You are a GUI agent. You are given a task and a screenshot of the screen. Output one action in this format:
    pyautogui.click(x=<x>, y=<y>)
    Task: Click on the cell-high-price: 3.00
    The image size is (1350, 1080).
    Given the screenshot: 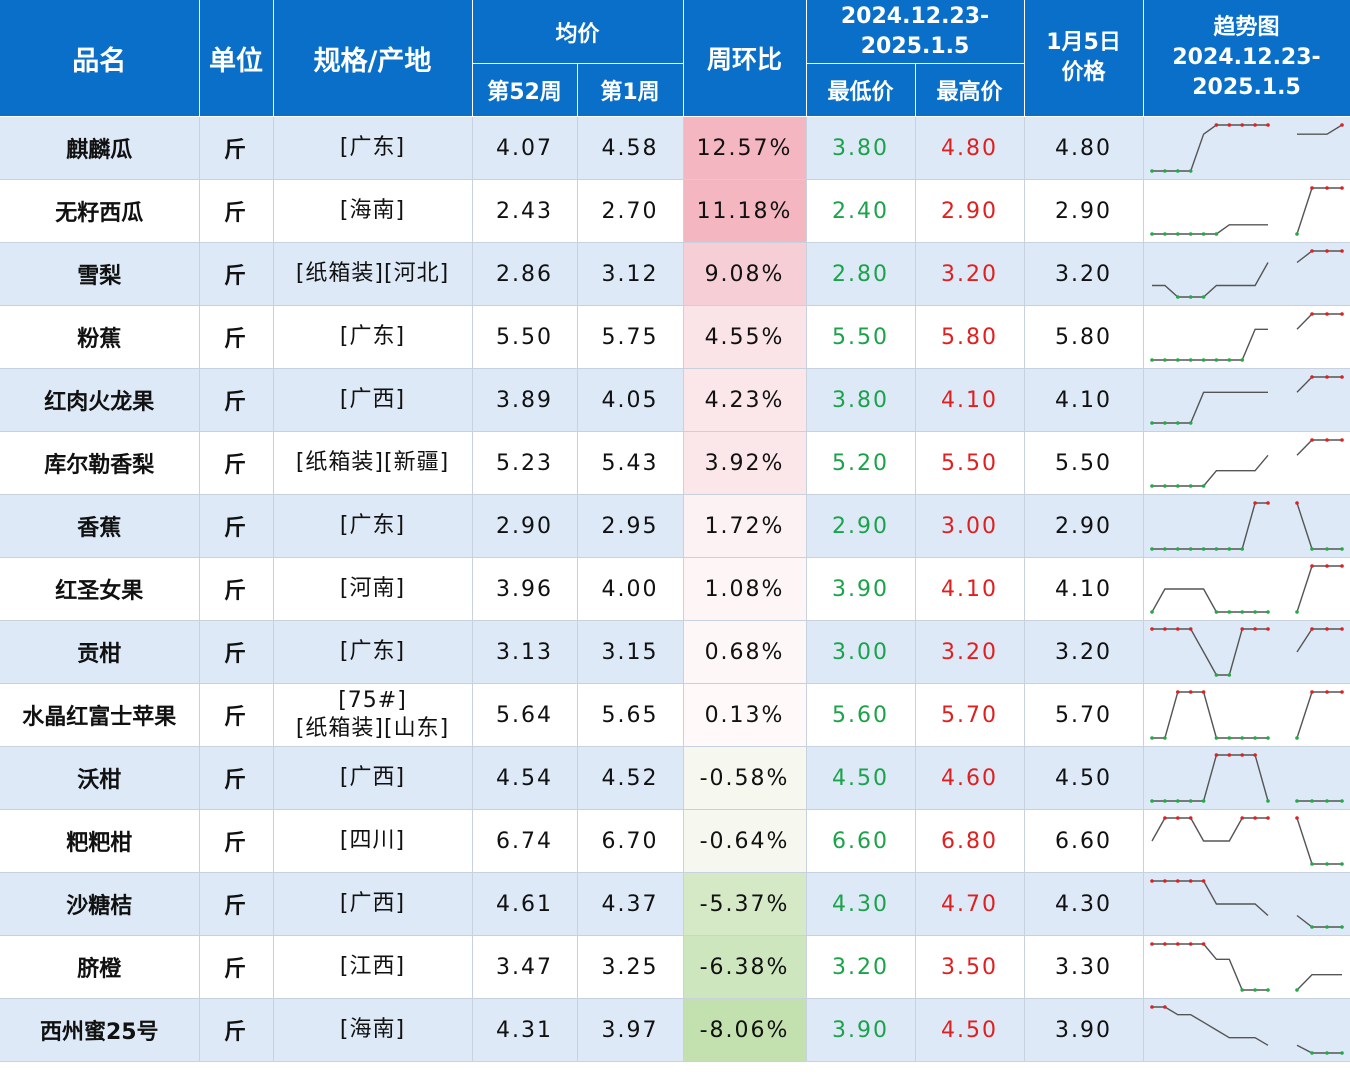 What is the action you would take?
    pyautogui.click(x=970, y=526)
    